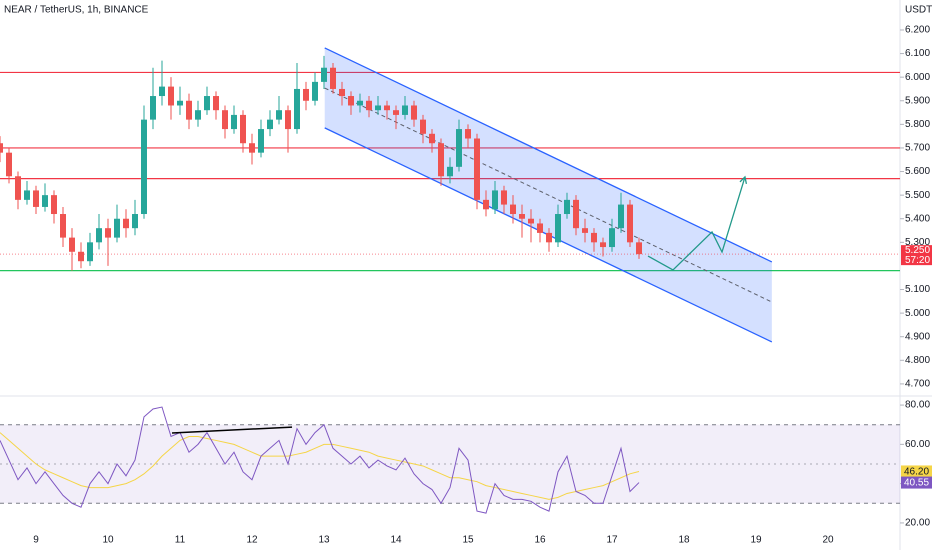 The image size is (932, 550). Describe the element at coordinates (180, 540) in the screenshot. I see `x-tick-label: 11` at that location.